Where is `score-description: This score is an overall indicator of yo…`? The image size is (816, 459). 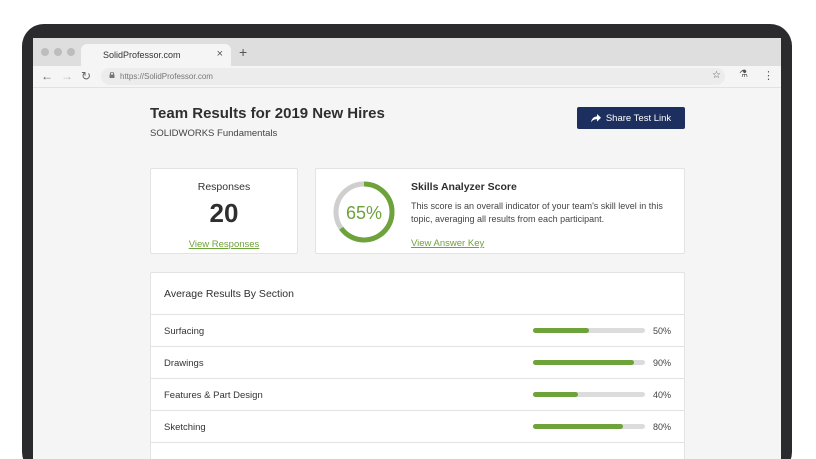 score-description: This score is an overall indicator of yo… is located at coordinates (537, 212).